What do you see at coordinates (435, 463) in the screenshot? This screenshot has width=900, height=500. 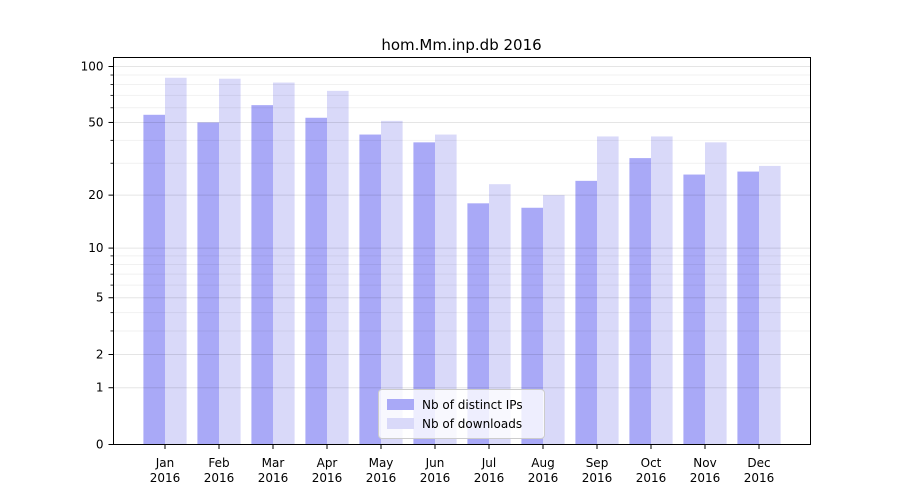 I see `x-tick-label-month: Jun` at bounding box center [435, 463].